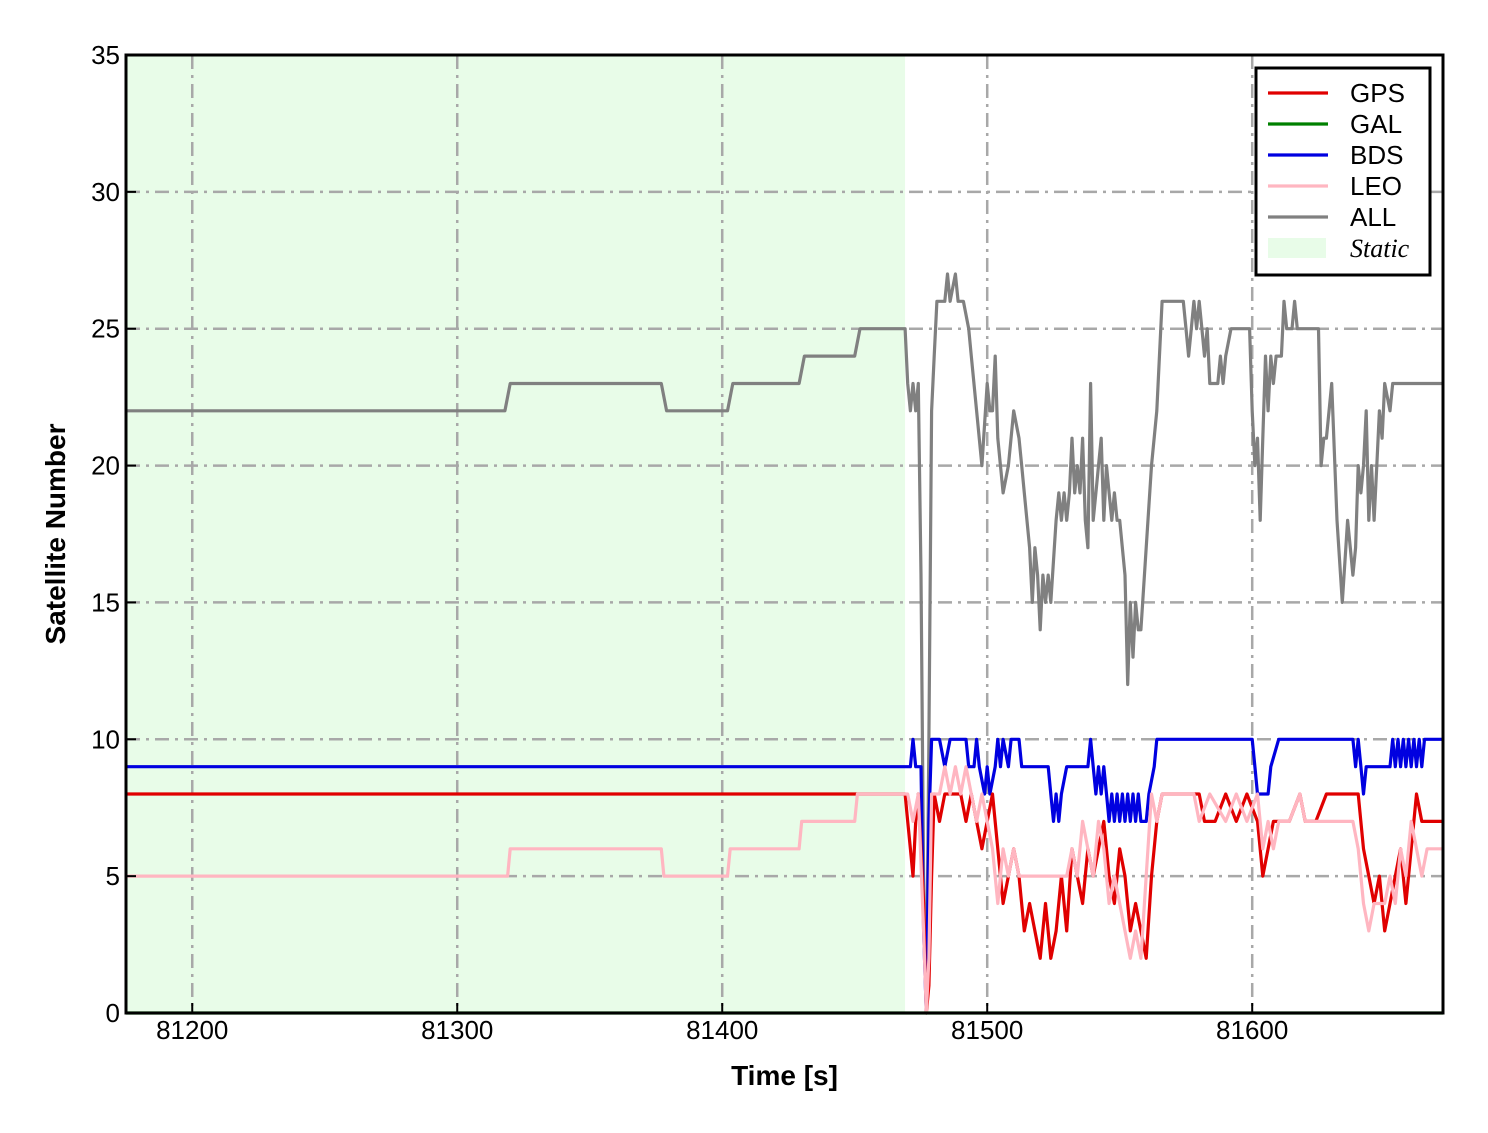 The width and height of the screenshot is (1488, 1133). I want to click on legend-label-gps: GPS, so click(1377, 93).